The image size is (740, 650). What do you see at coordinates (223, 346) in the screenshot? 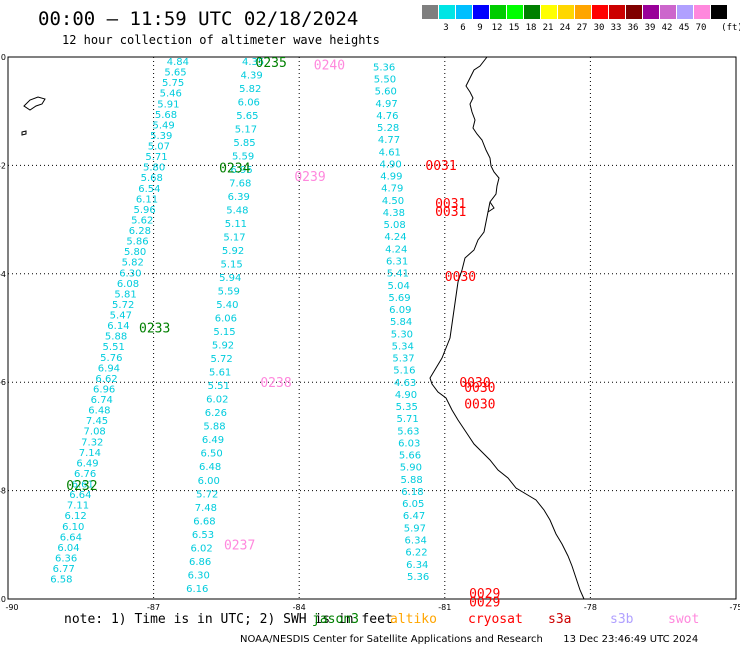
I see `wave-height-value: 5.92` at bounding box center [223, 346].